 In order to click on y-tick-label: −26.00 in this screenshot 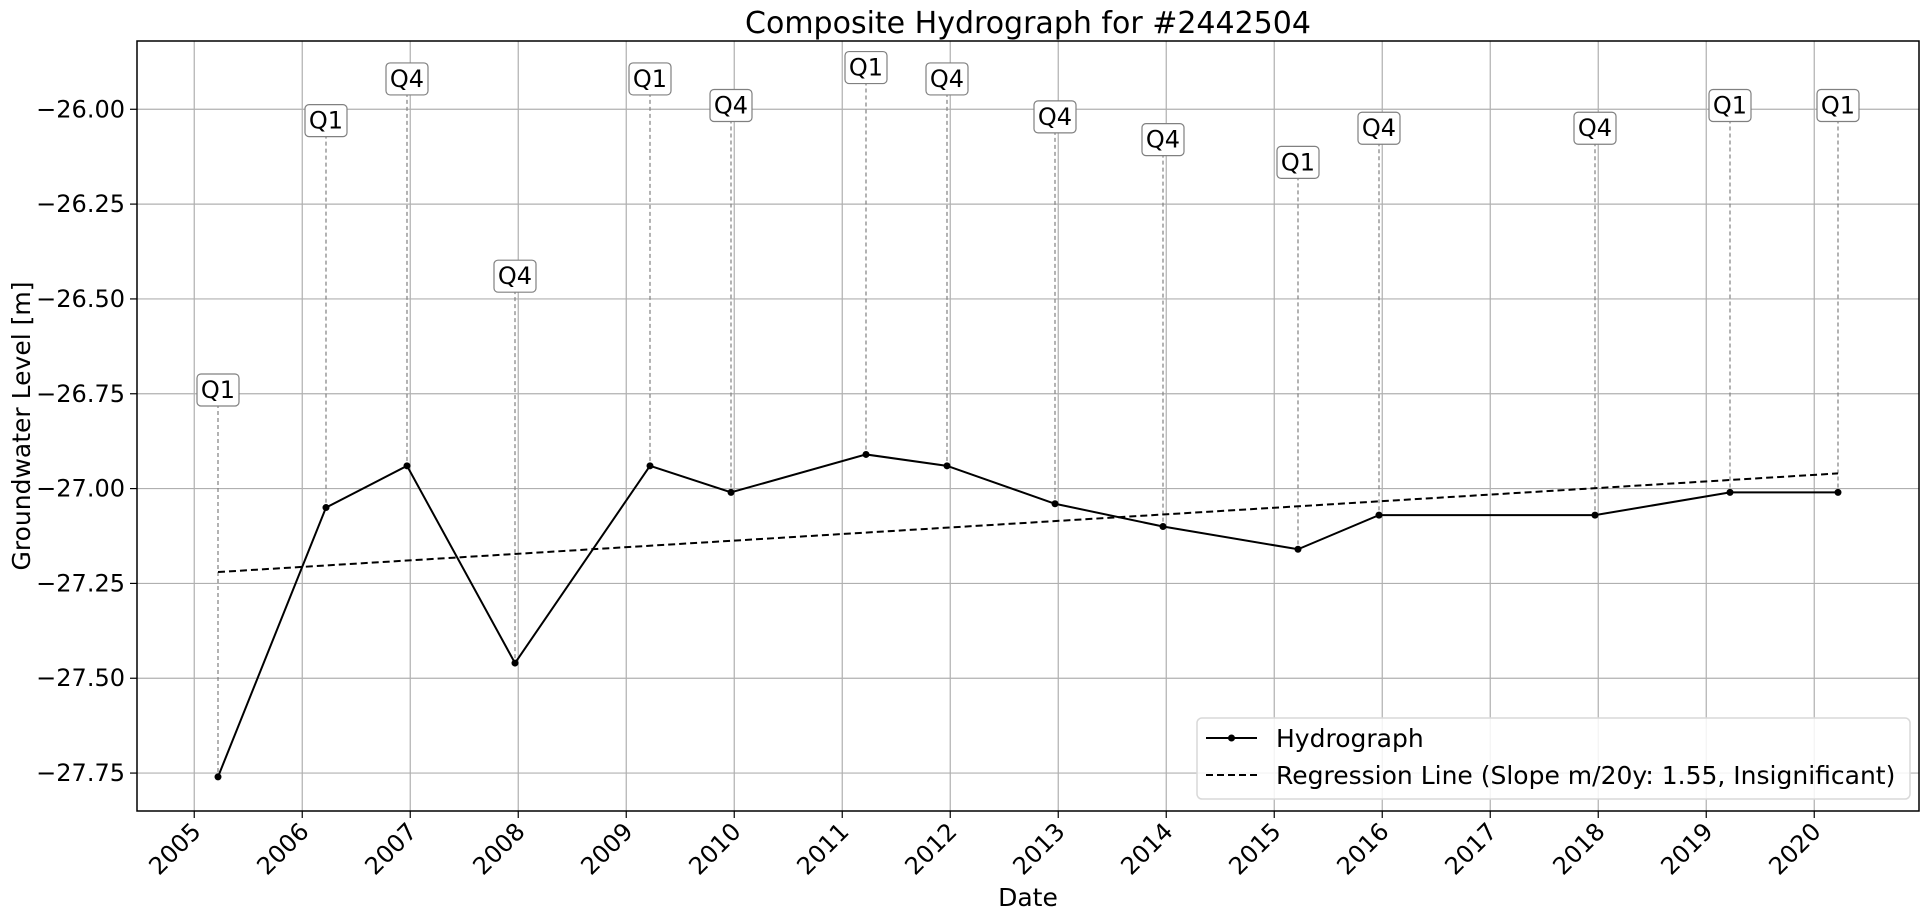, I will do `click(80, 109)`.